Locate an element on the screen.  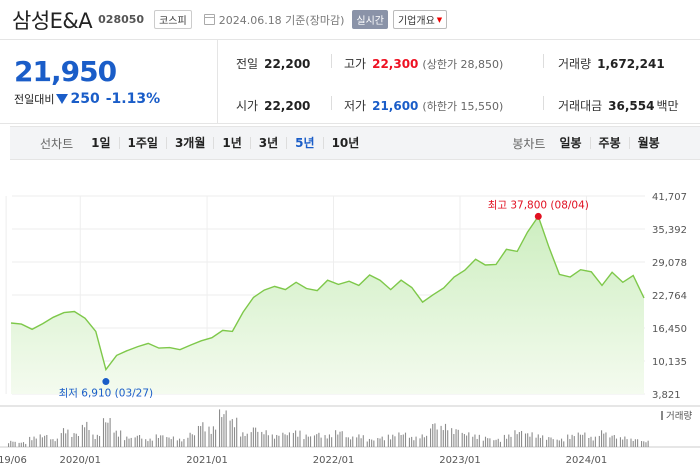
min-annotation: 최저 6,910 (03/27) is located at coordinates (106, 394).